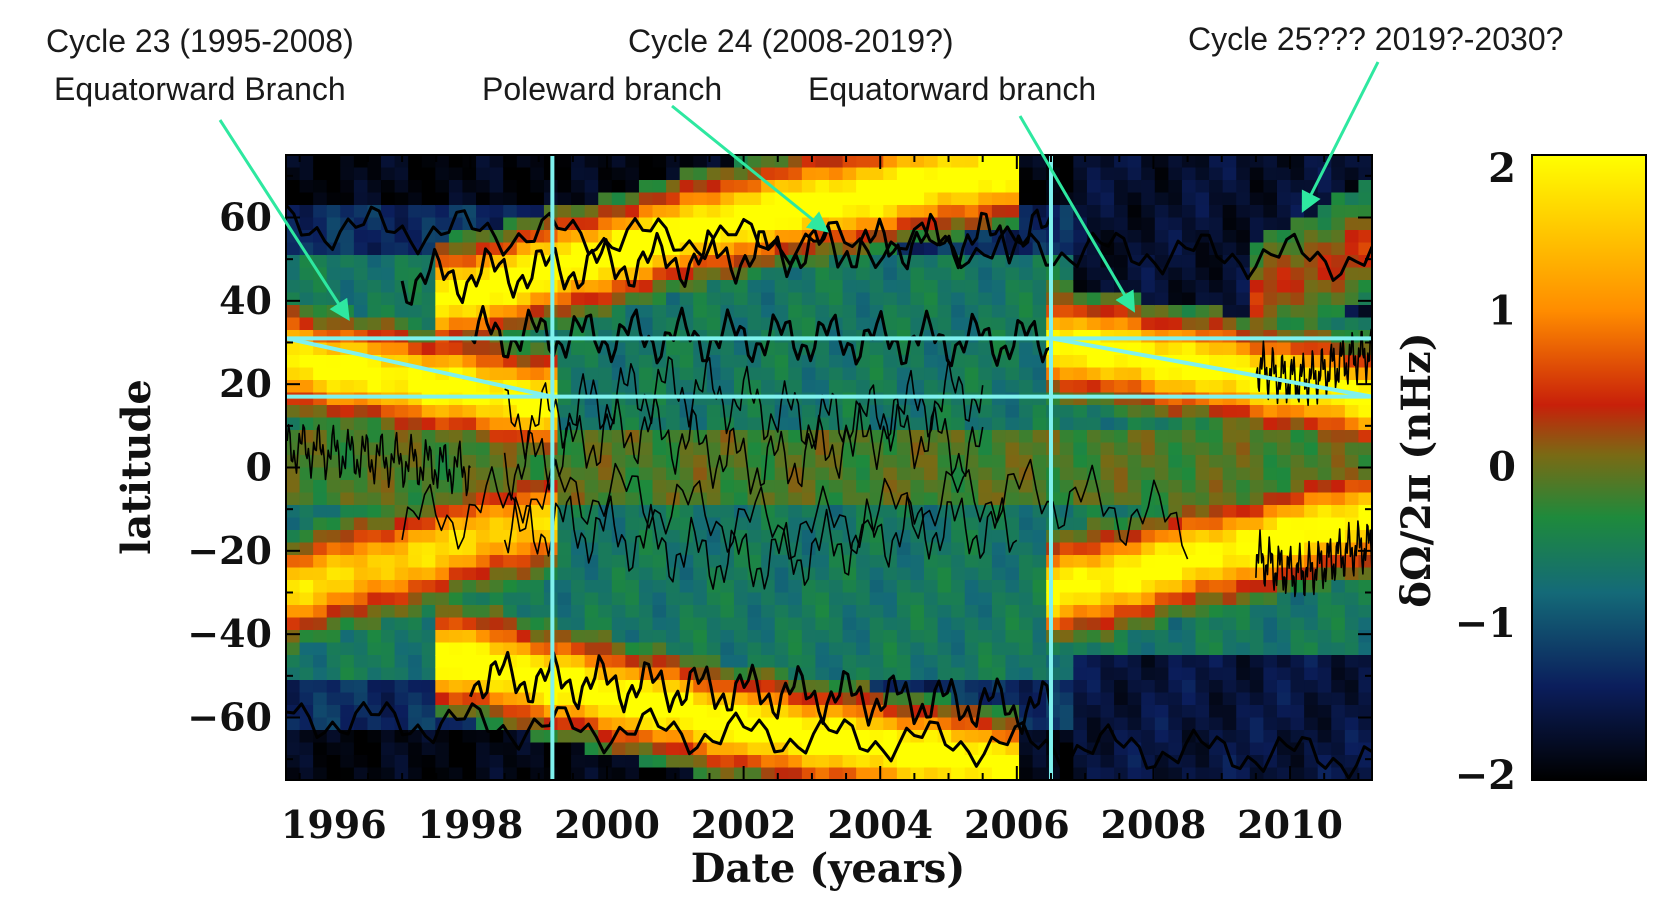 Image resolution: width=1654 pixels, height=922 pixels. Describe the element at coordinates (379, 460) in the screenshot. I see `contour-line` at that location.